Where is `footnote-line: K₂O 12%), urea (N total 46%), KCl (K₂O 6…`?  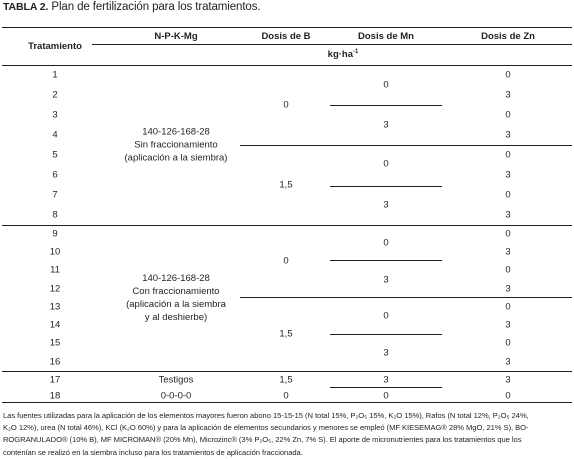
footnote-line: K₂O 12%), urea (N total 46%), KCl (K₂O 6… is located at coordinates (266, 428).